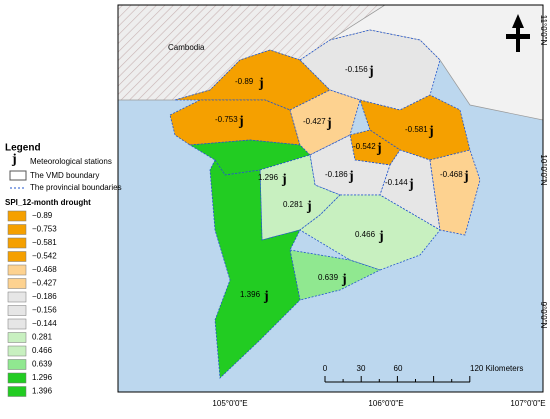 The image size is (550, 419). Describe the element at coordinates (527, 403) in the screenshot. I see `longitude-label: 107°0'0"E` at that location.